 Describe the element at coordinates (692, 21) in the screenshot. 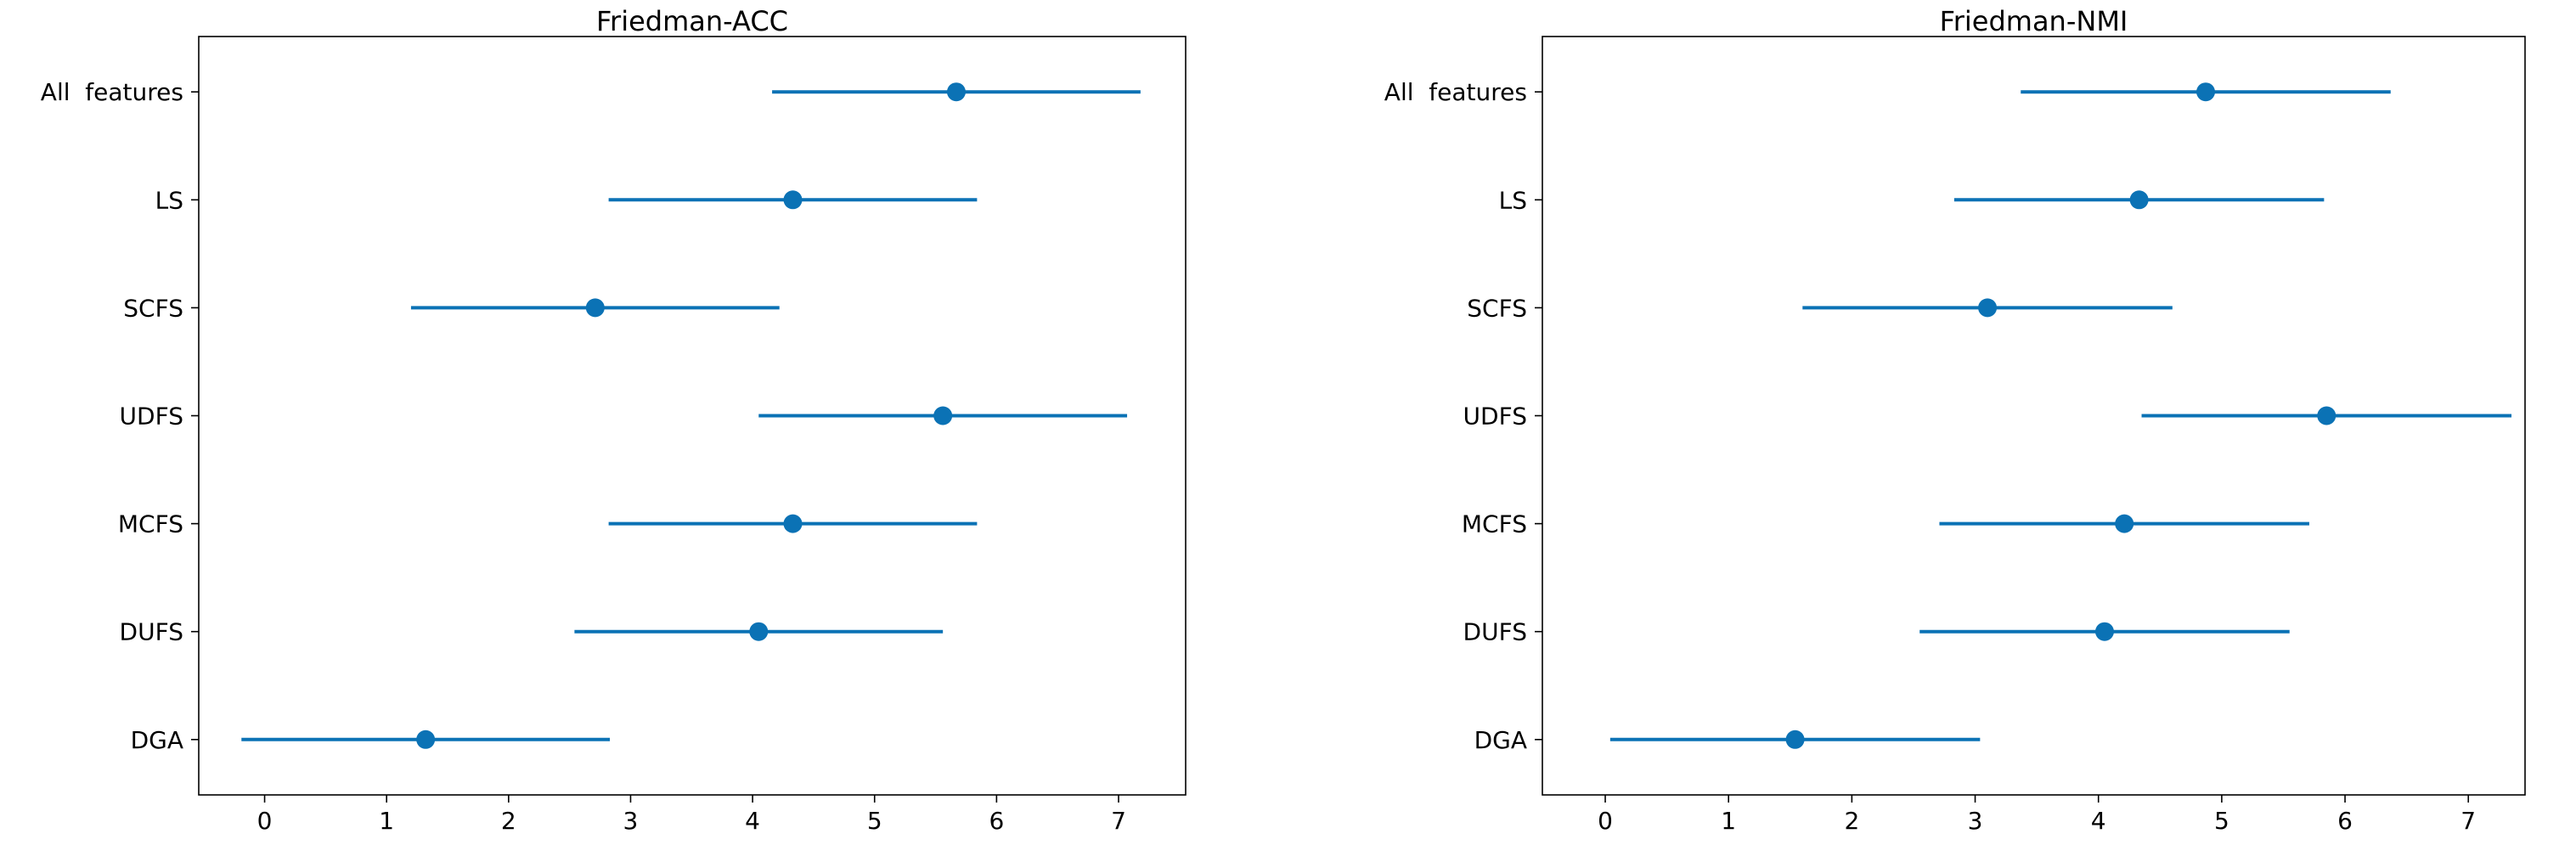

I see `chart-title: Friedman-ACC` at that location.